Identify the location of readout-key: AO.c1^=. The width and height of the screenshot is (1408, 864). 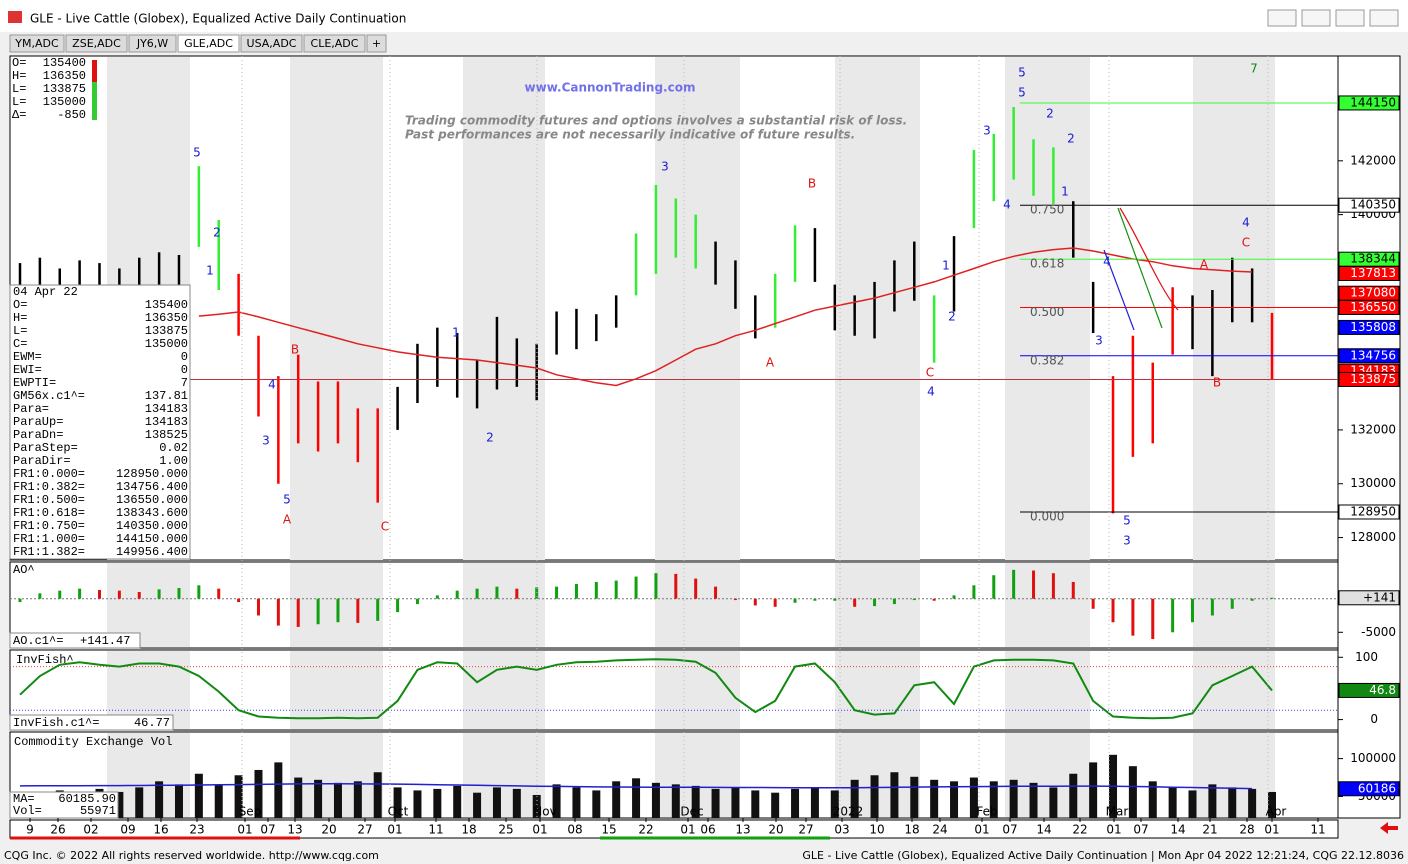
(38, 641).